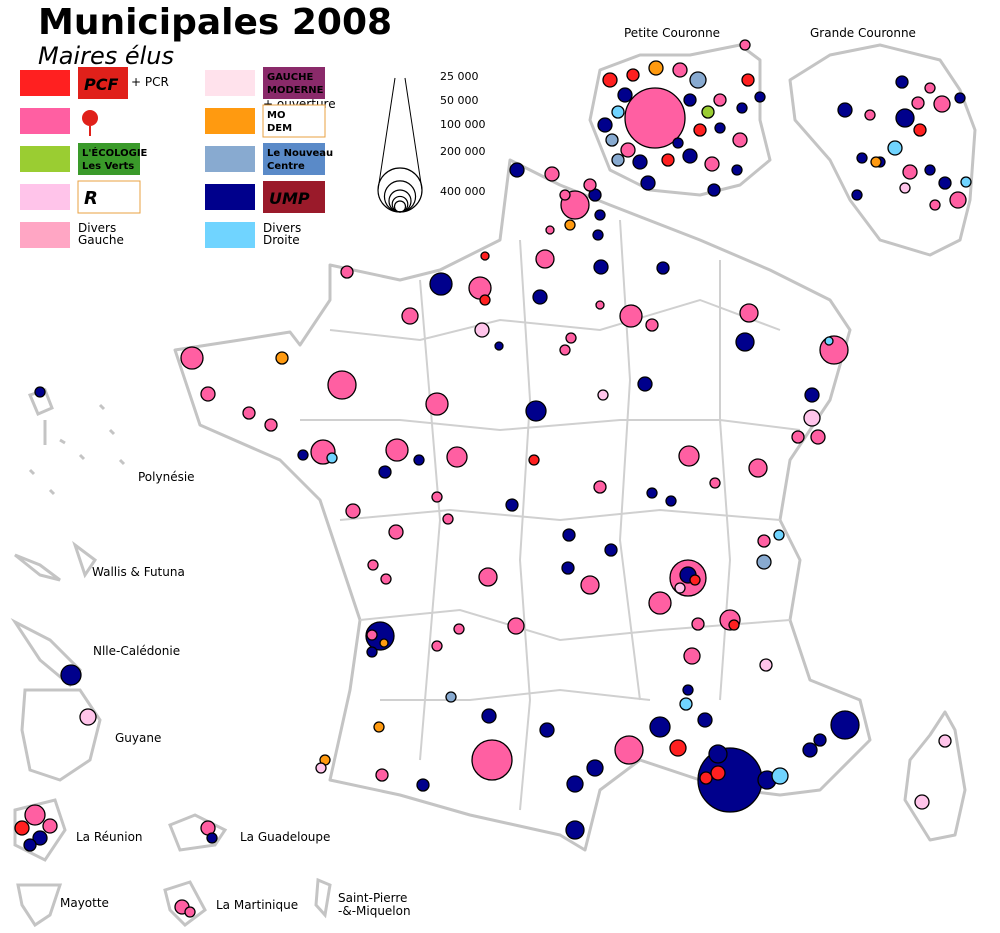 The width and height of the screenshot is (1000, 933). Describe the element at coordinates (290, 77) in the screenshot. I see `legend-logo-text: GAUCHE` at that location.